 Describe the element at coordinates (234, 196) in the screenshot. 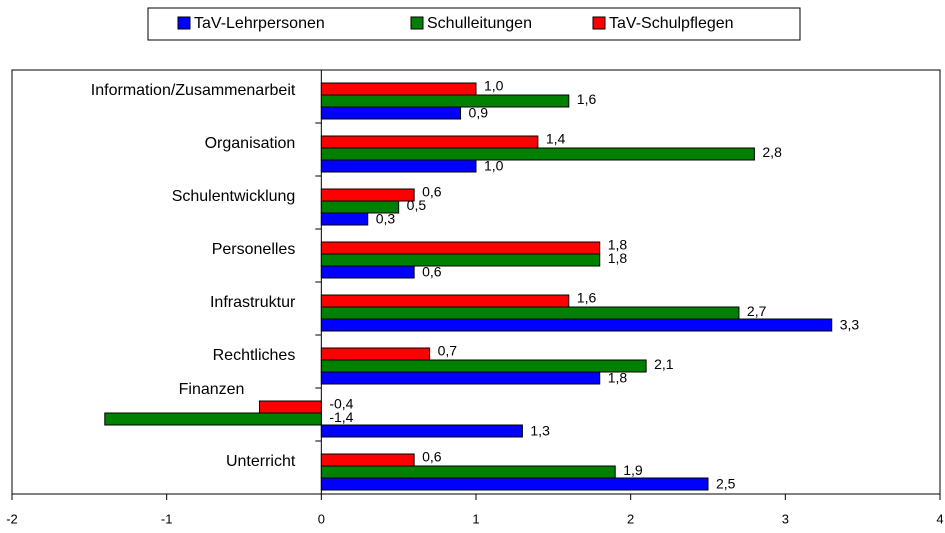

I see `category-label: Schulentwicklung` at that location.